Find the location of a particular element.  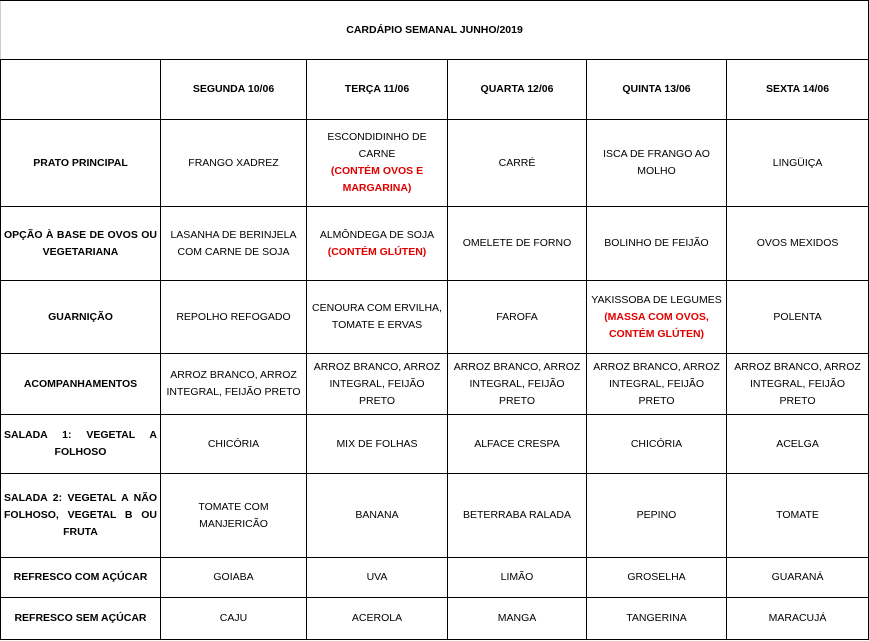

dish-name: MARACUJÁ is located at coordinates (797, 618).